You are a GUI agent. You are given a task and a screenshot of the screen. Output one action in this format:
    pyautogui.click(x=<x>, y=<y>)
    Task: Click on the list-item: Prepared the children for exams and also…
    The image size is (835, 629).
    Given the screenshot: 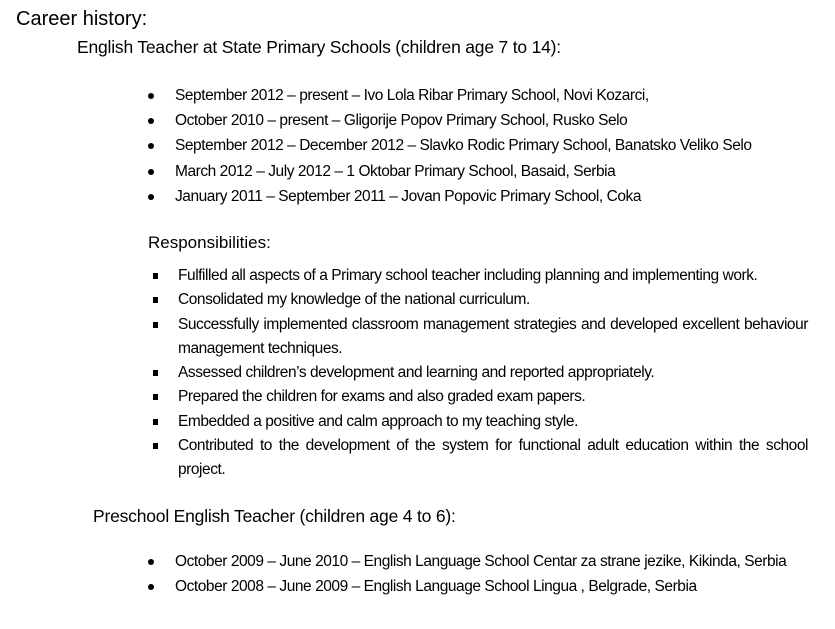 What is the action you would take?
    pyautogui.click(x=480, y=397)
    